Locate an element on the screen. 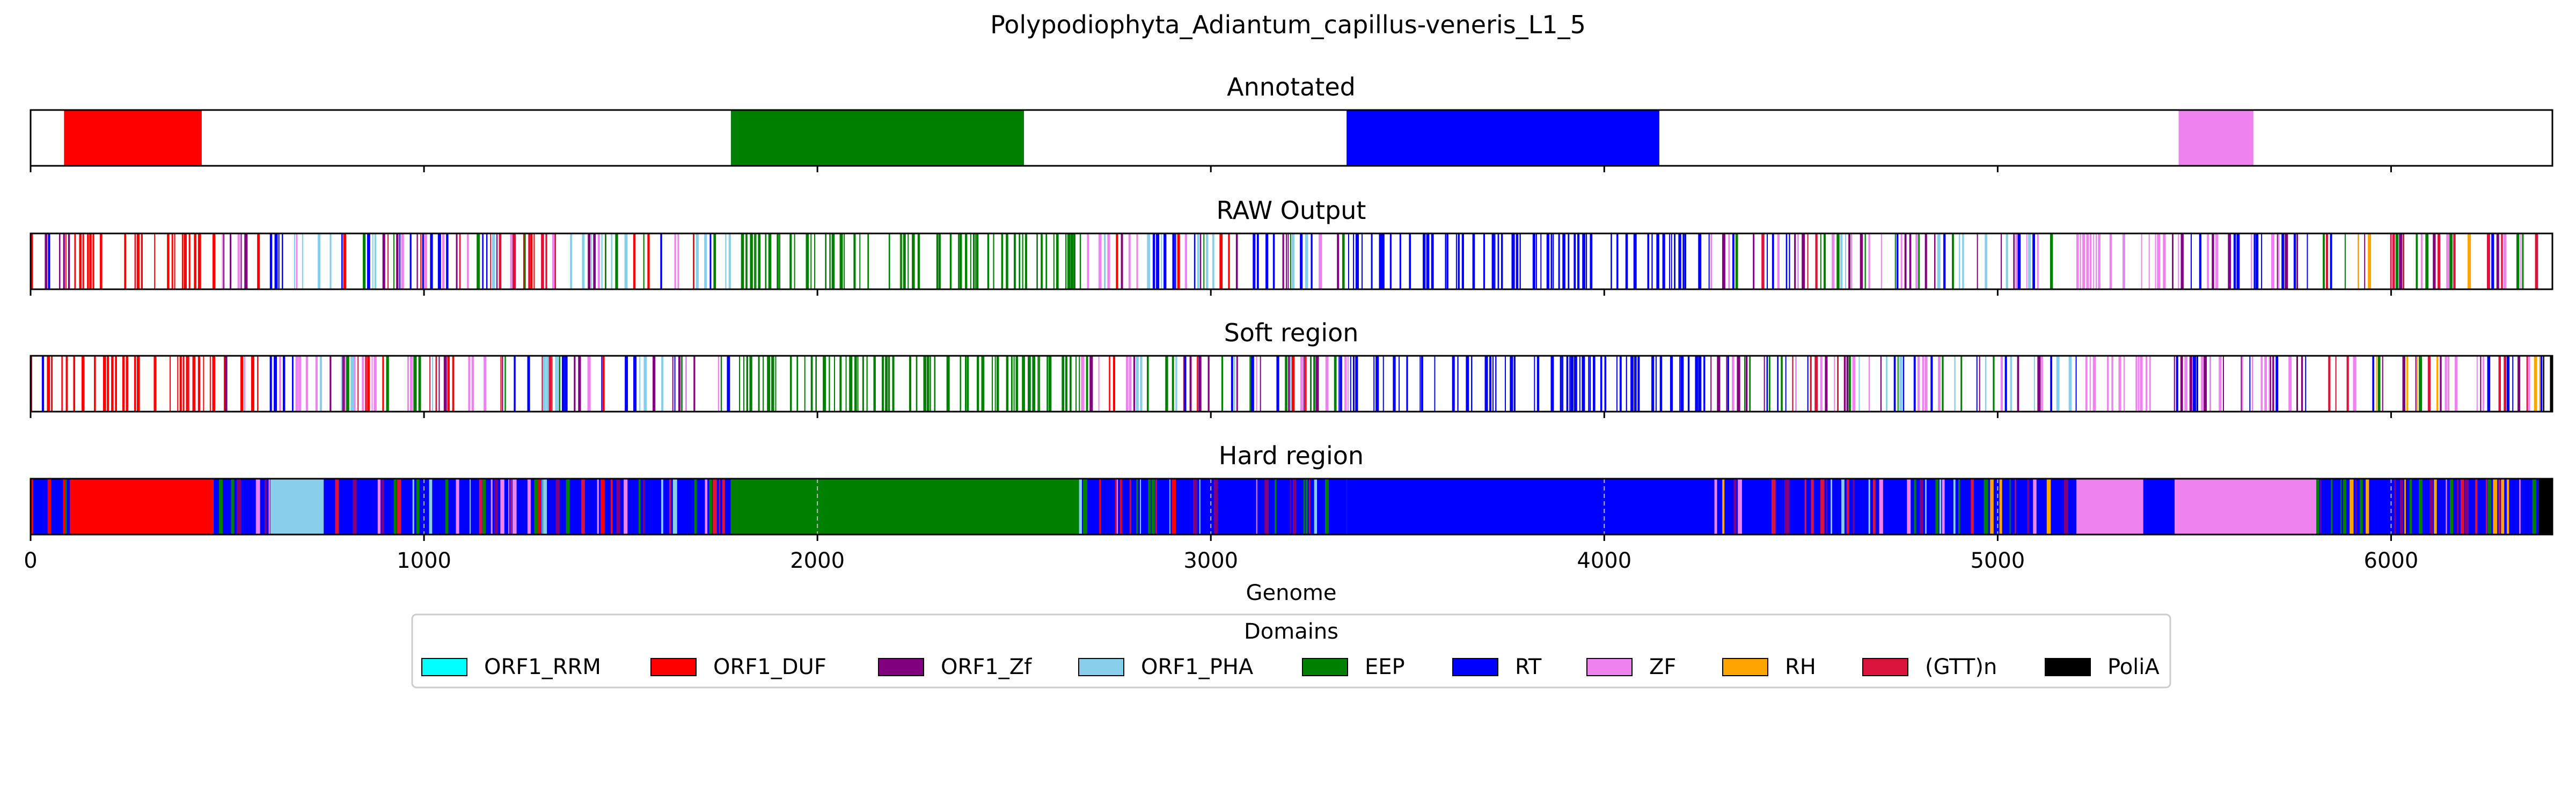  segment-orf1duf is located at coordinates (133, 138).